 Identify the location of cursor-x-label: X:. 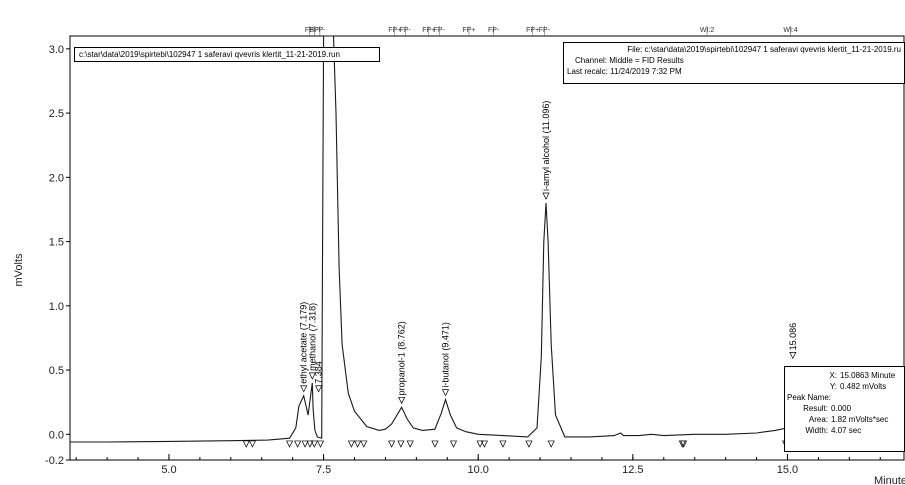
(833, 375).